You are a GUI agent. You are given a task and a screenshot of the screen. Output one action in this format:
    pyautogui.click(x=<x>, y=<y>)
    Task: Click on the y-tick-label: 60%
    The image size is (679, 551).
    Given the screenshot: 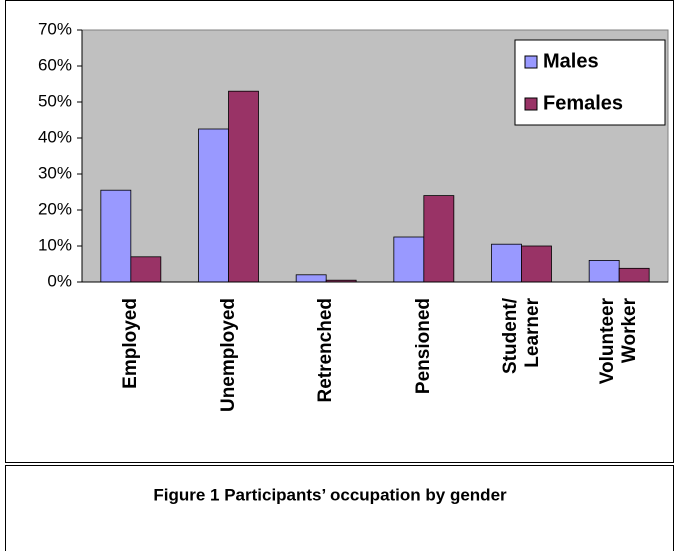 What is the action you would take?
    pyautogui.click(x=55, y=64)
    